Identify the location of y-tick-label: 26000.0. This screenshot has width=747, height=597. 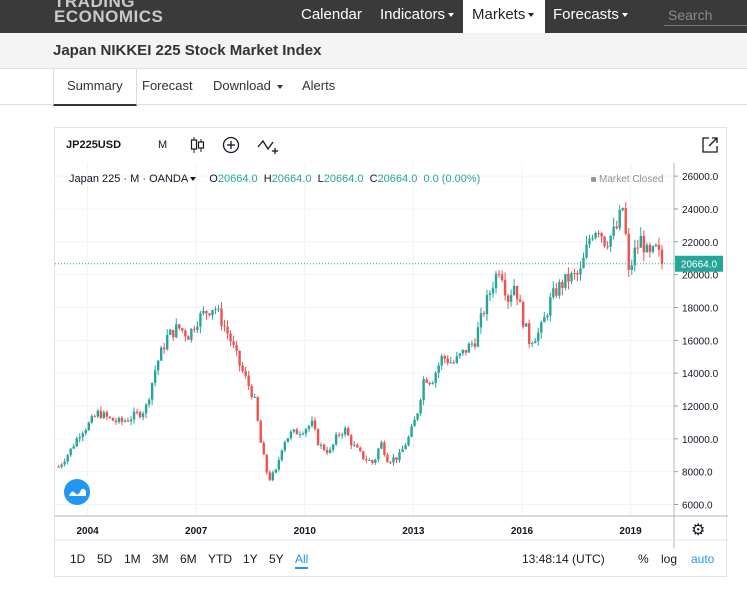
(700, 177).